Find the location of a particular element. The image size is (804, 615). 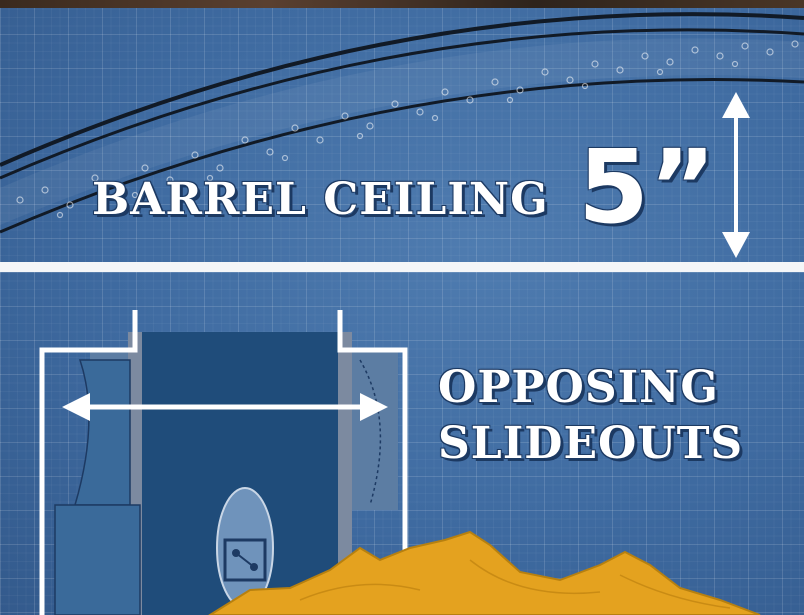

slideout-width-arrow is located at coordinates (225, 407).